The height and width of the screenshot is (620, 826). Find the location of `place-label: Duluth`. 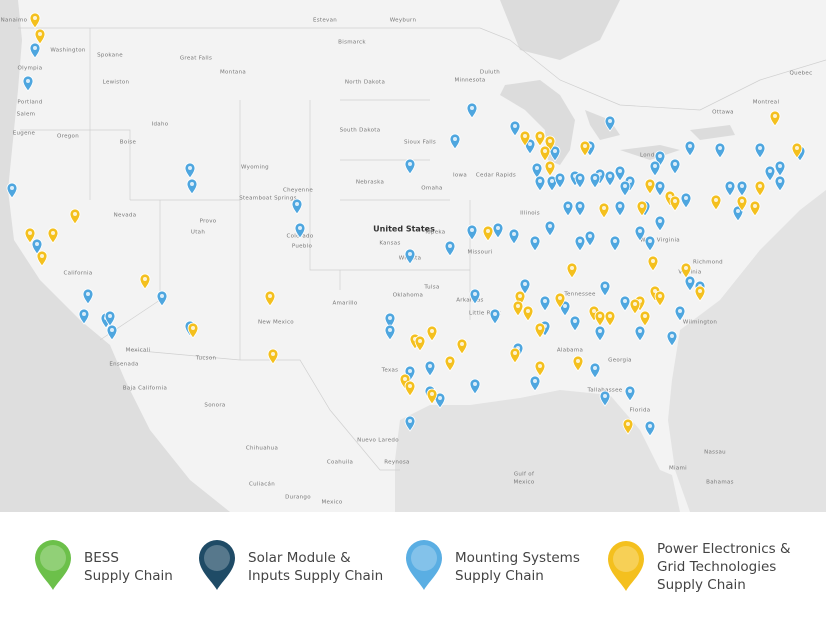

place-label: Duluth is located at coordinates (490, 73).